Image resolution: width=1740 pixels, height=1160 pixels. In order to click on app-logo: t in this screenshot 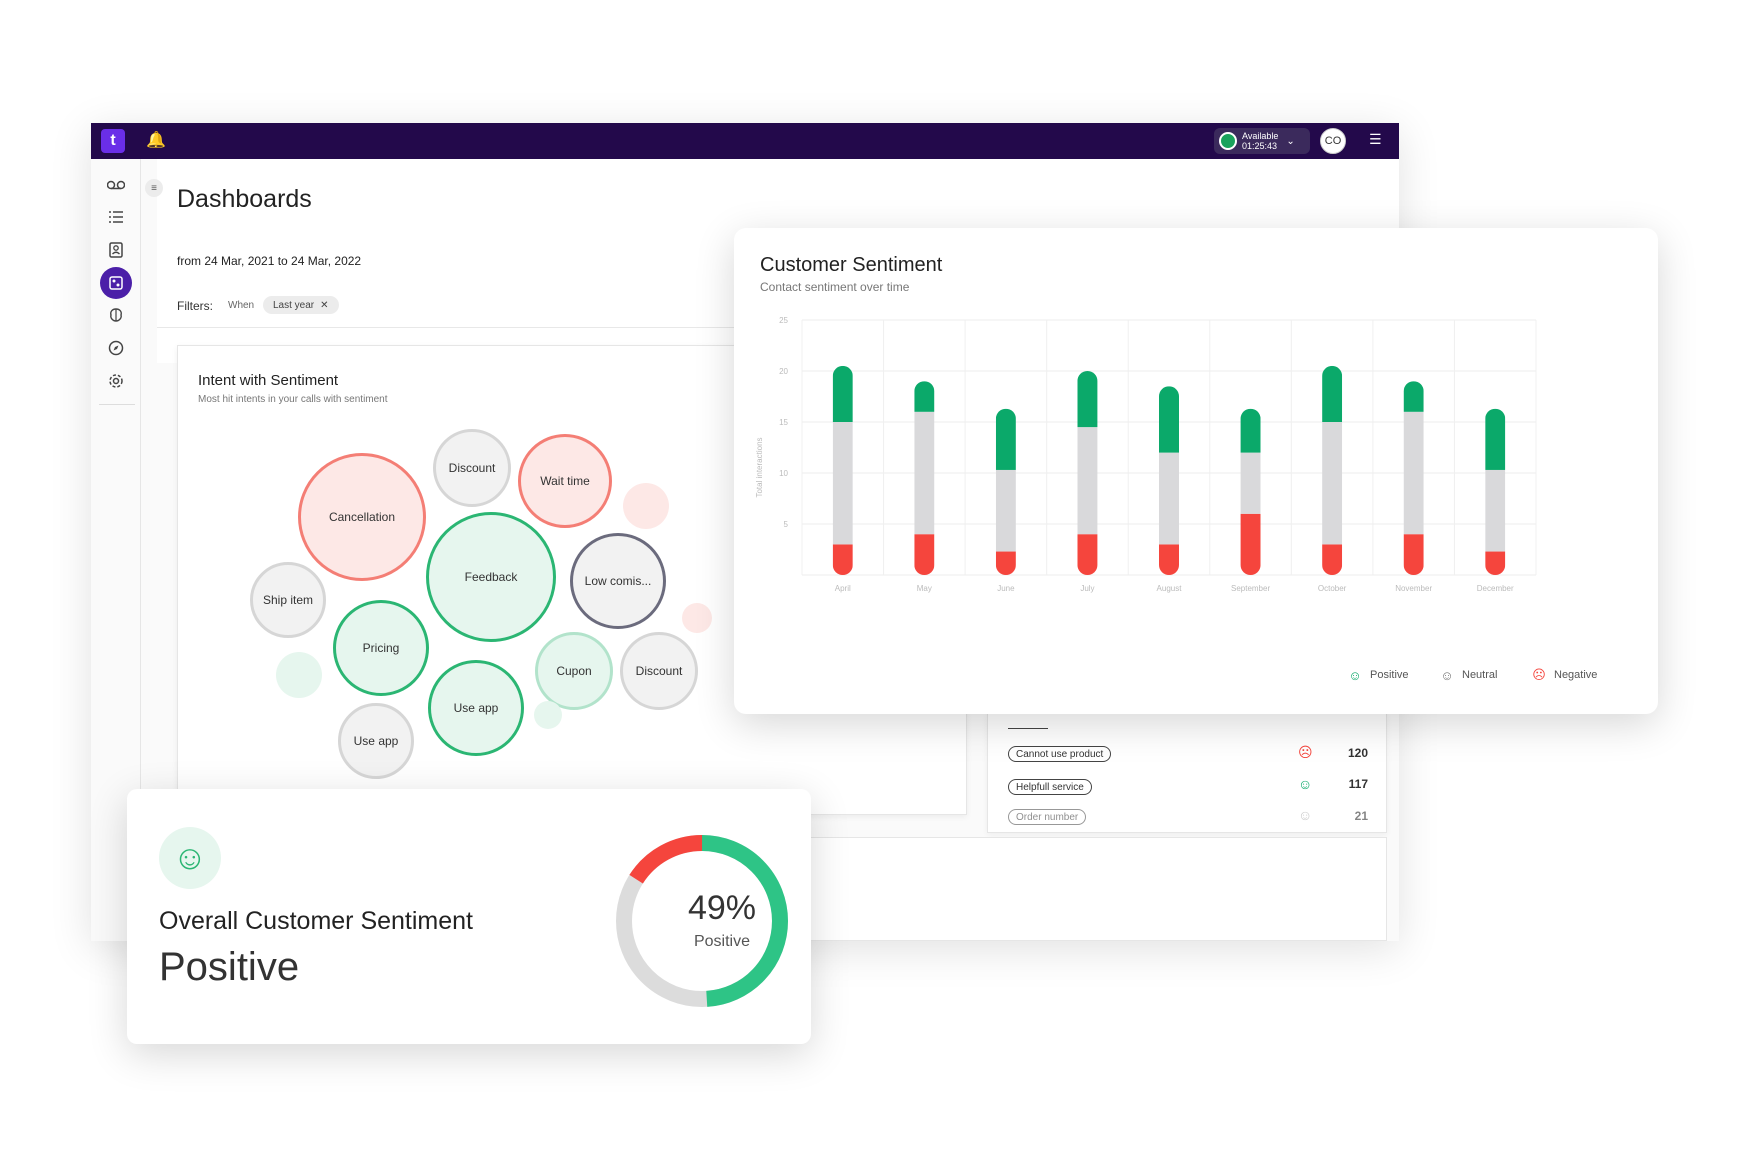, I will do `click(113, 141)`.